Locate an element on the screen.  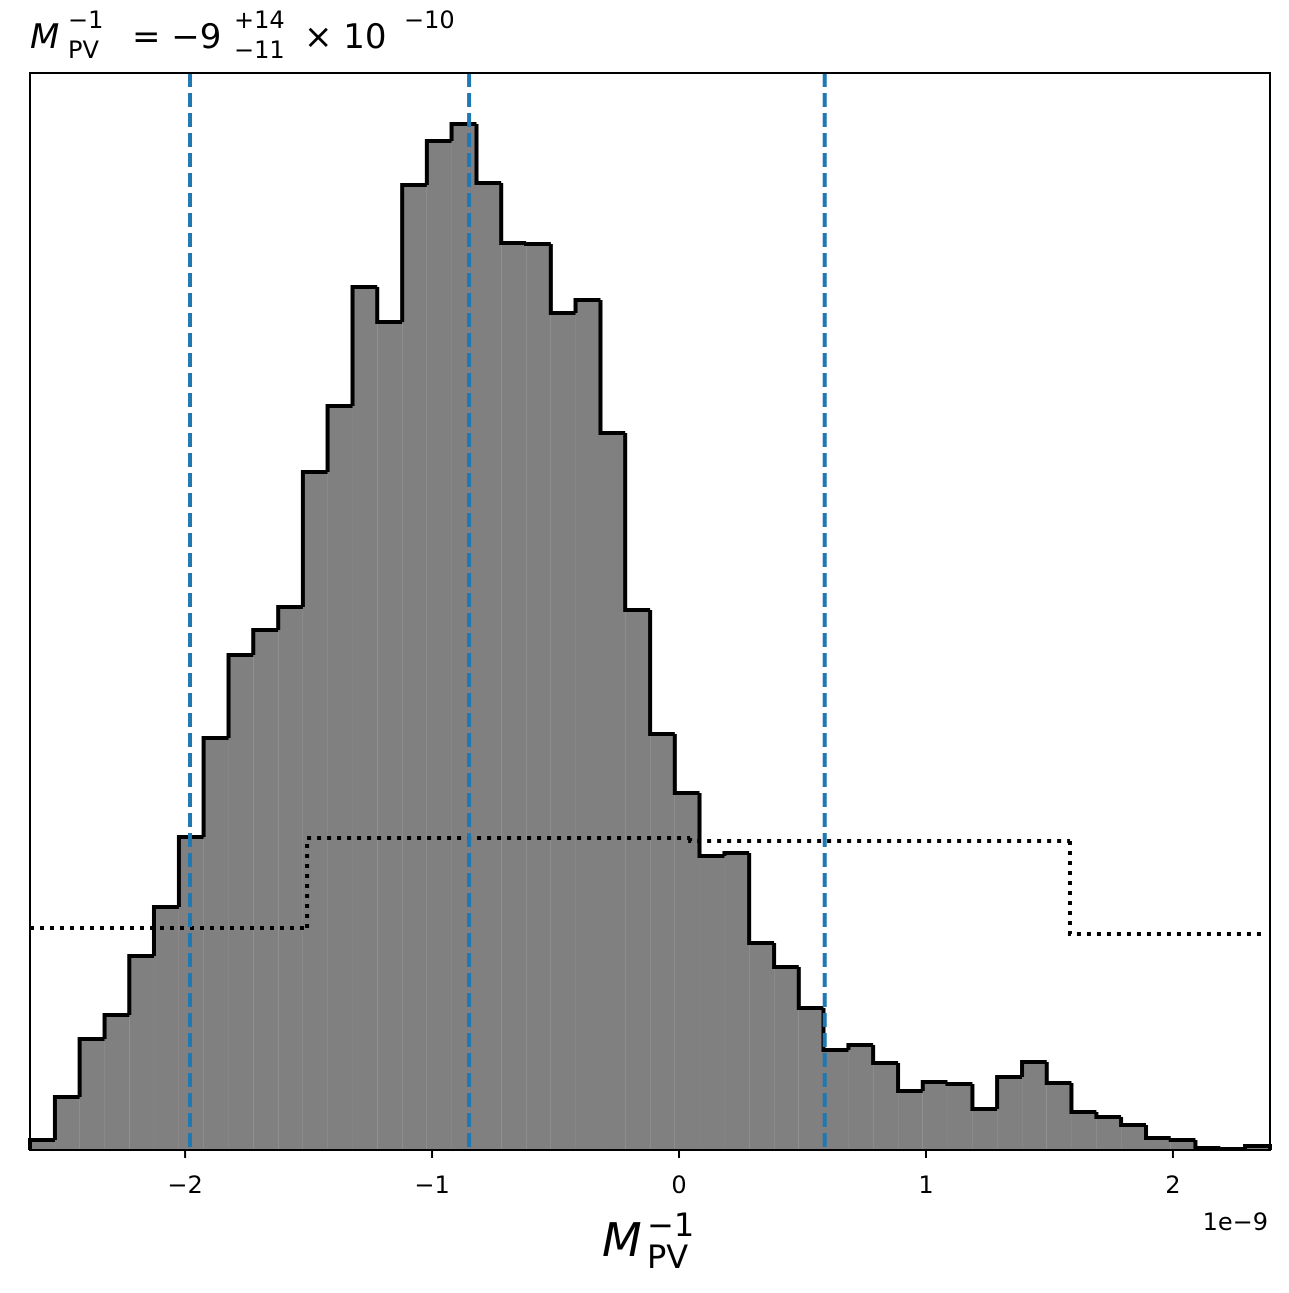
x-tick-label: 0 is located at coordinates (678, 1185).